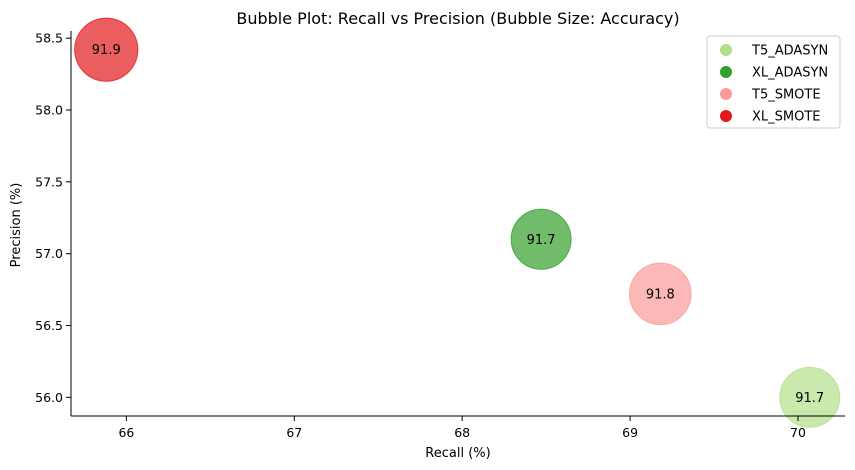 This screenshot has width=855, height=470. Describe the element at coordinates (726, 116) in the screenshot. I see `legend-marker-xl-smote` at that location.